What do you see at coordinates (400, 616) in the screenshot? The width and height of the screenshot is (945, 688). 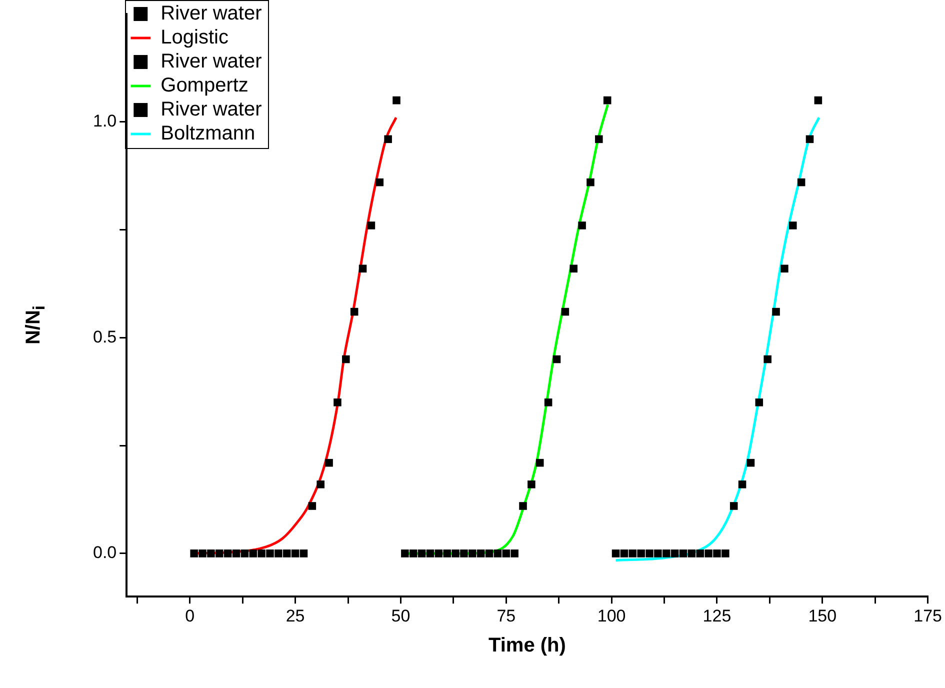 I see `x-tick-label: 50` at bounding box center [400, 616].